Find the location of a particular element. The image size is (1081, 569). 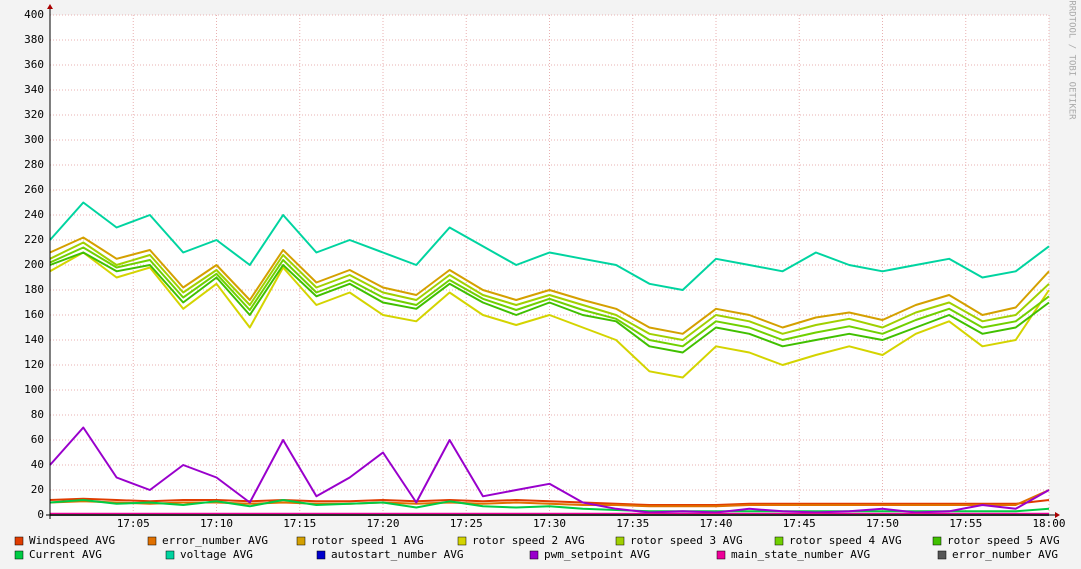

y-tick-label: 40 is located at coordinates (37, 464).